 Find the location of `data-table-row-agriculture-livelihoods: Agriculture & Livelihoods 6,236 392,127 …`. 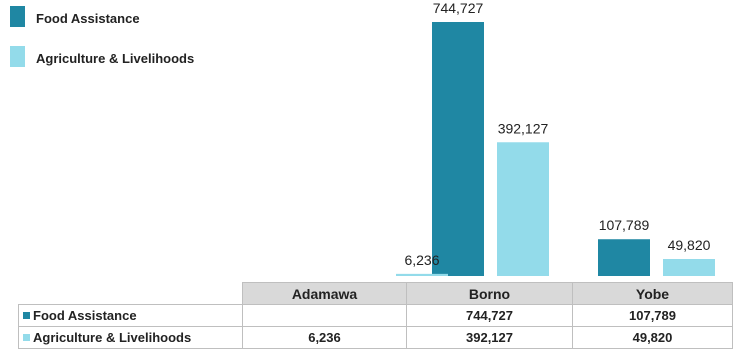

data-table-row-agriculture-livelihoods: Agriculture & Livelihoods 6,236 392,127 … is located at coordinates (375, 337).